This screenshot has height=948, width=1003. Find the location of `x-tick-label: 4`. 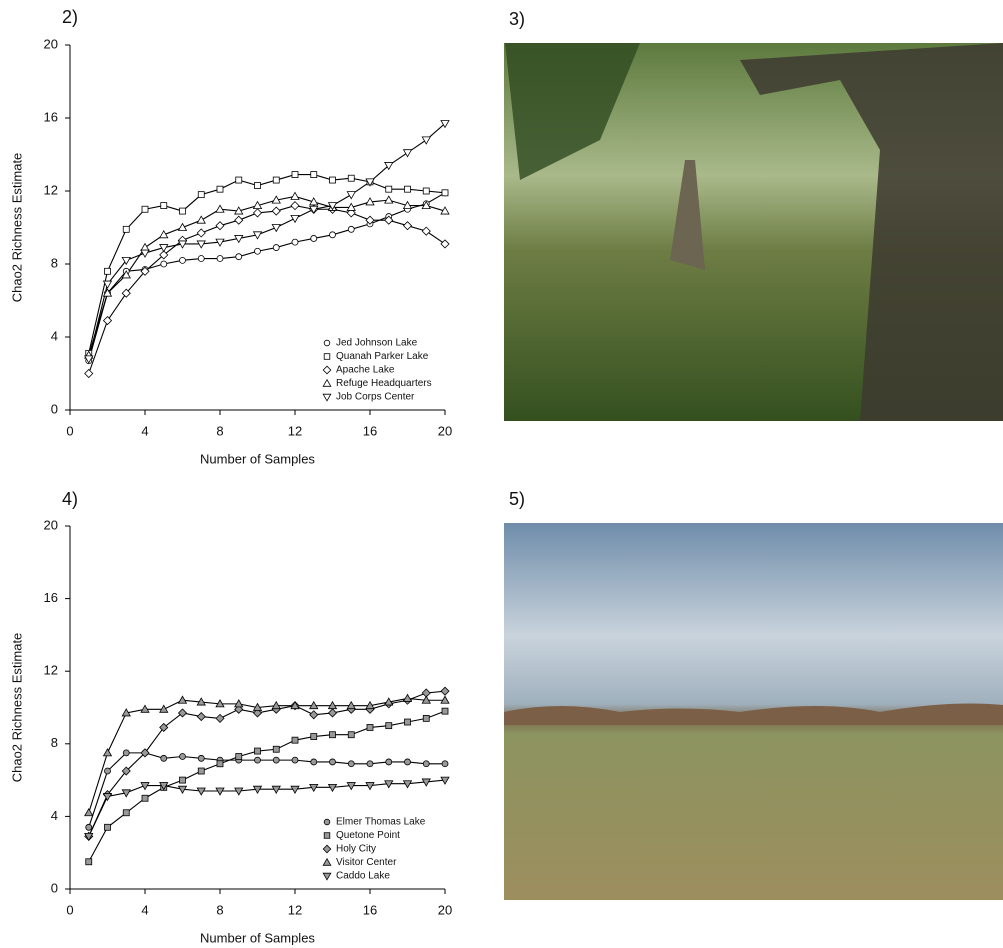

x-tick-label: 4 is located at coordinates (144, 909).